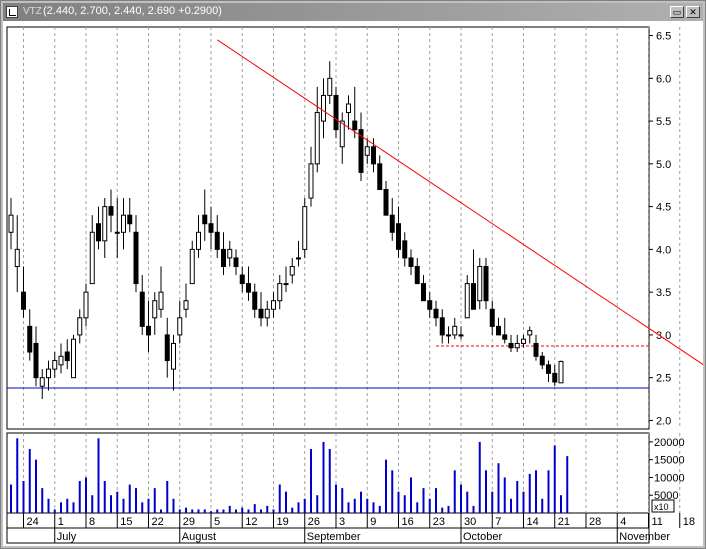 This screenshot has width=706, height=549. What do you see at coordinates (328, 473) in the screenshot?
I see `volume-panel` at bounding box center [328, 473].